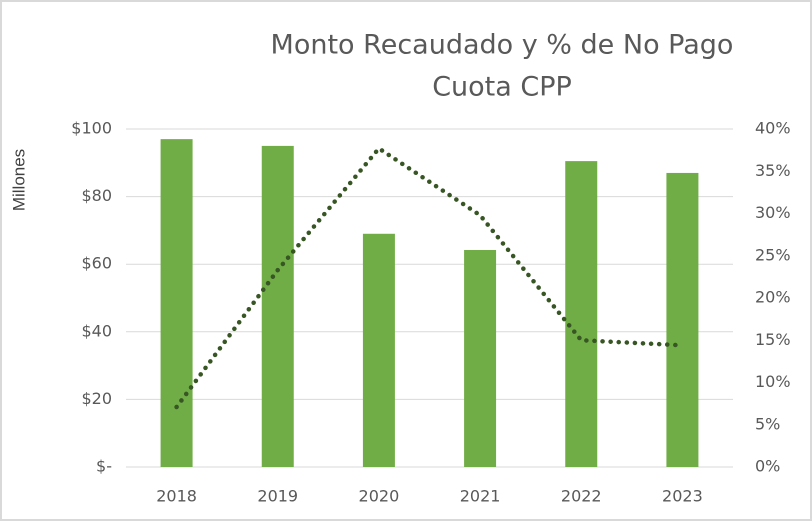 The image size is (812, 521). Describe the element at coordinates (767, 466) in the screenshot. I see `y2-tick-label: 0%` at that location.